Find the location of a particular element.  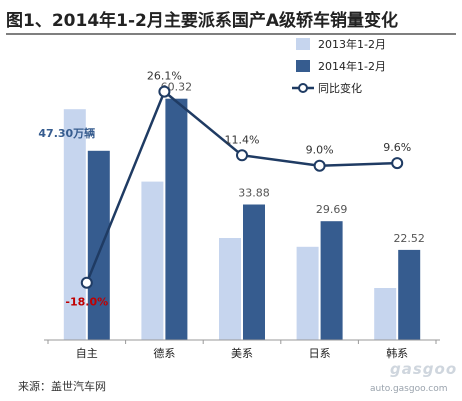

yoy-label-0: -18.0% is located at coordinates (86, 302).